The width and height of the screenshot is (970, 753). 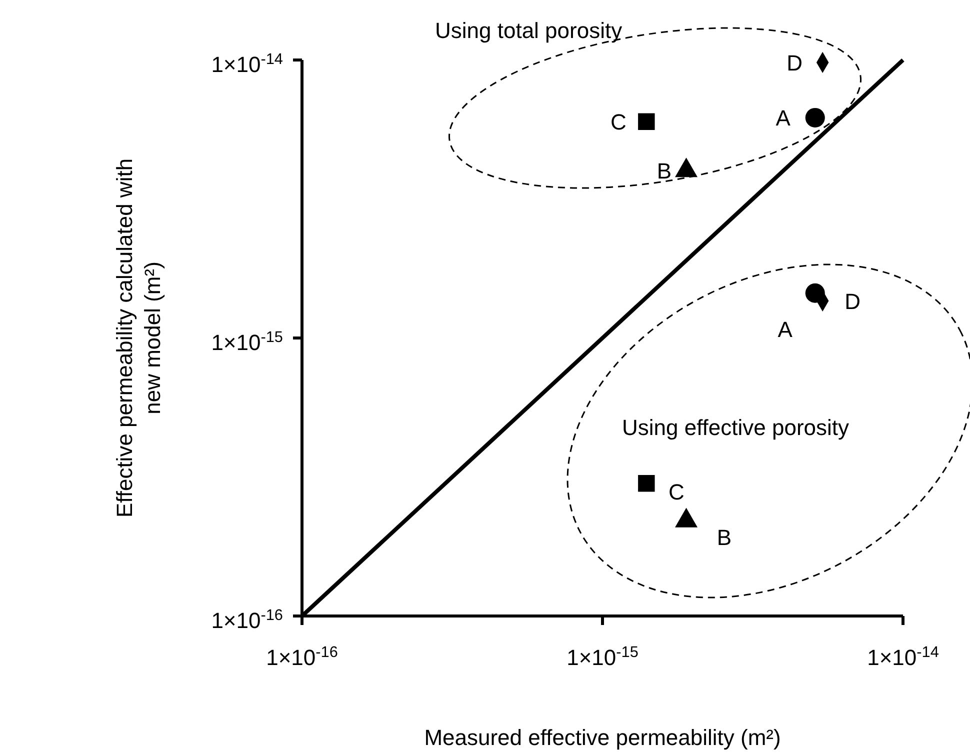 What do you see at coordinates (247, 619) in the screenshot?
I see `y-tick-label: 1×10$^{-16}$` at bounding box center [247, 619].